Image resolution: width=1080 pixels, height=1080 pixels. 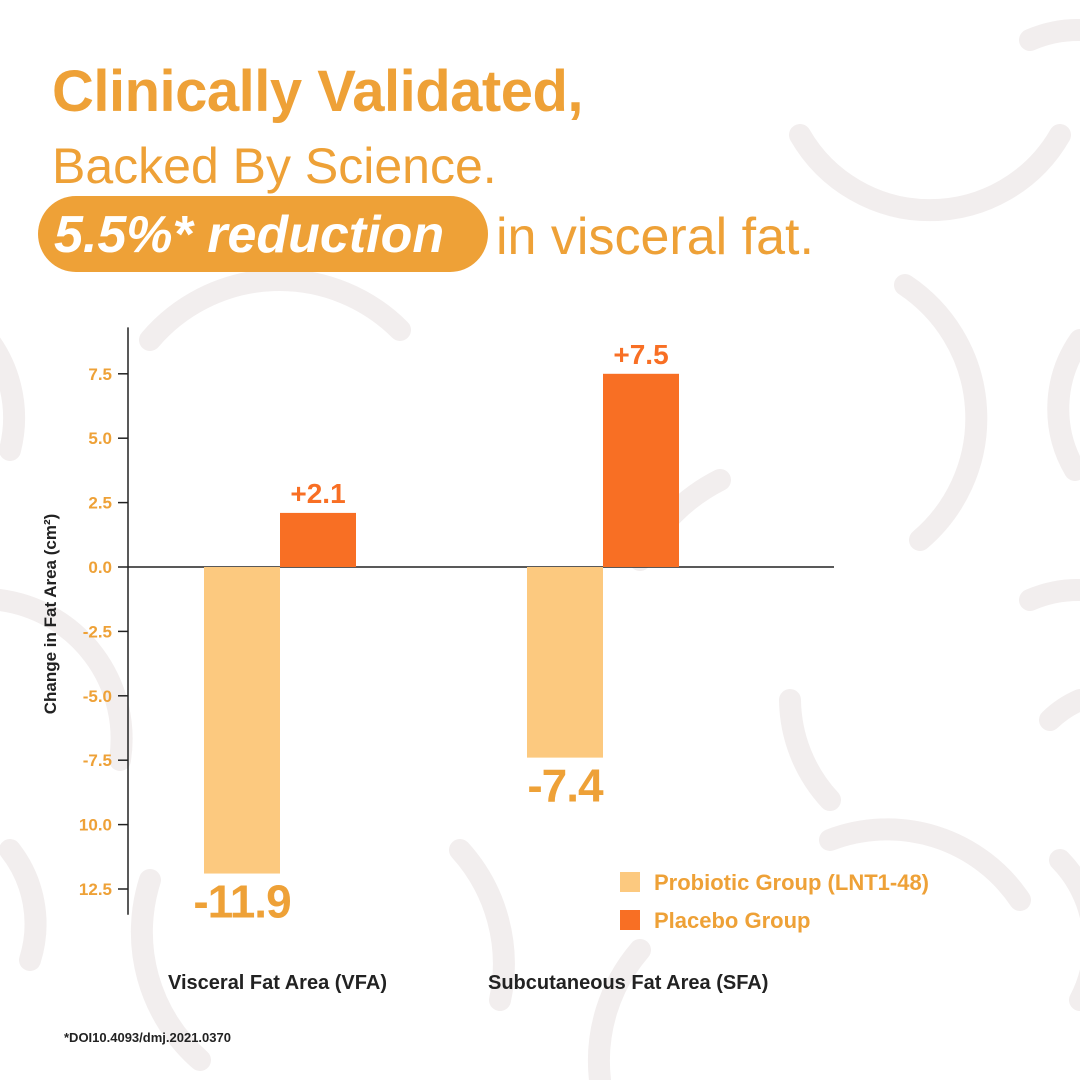 What do you see at coordinates (95, 825) in the screenshot?
I see `y-tick-label: 10.0` at bounding box center [95, 825].